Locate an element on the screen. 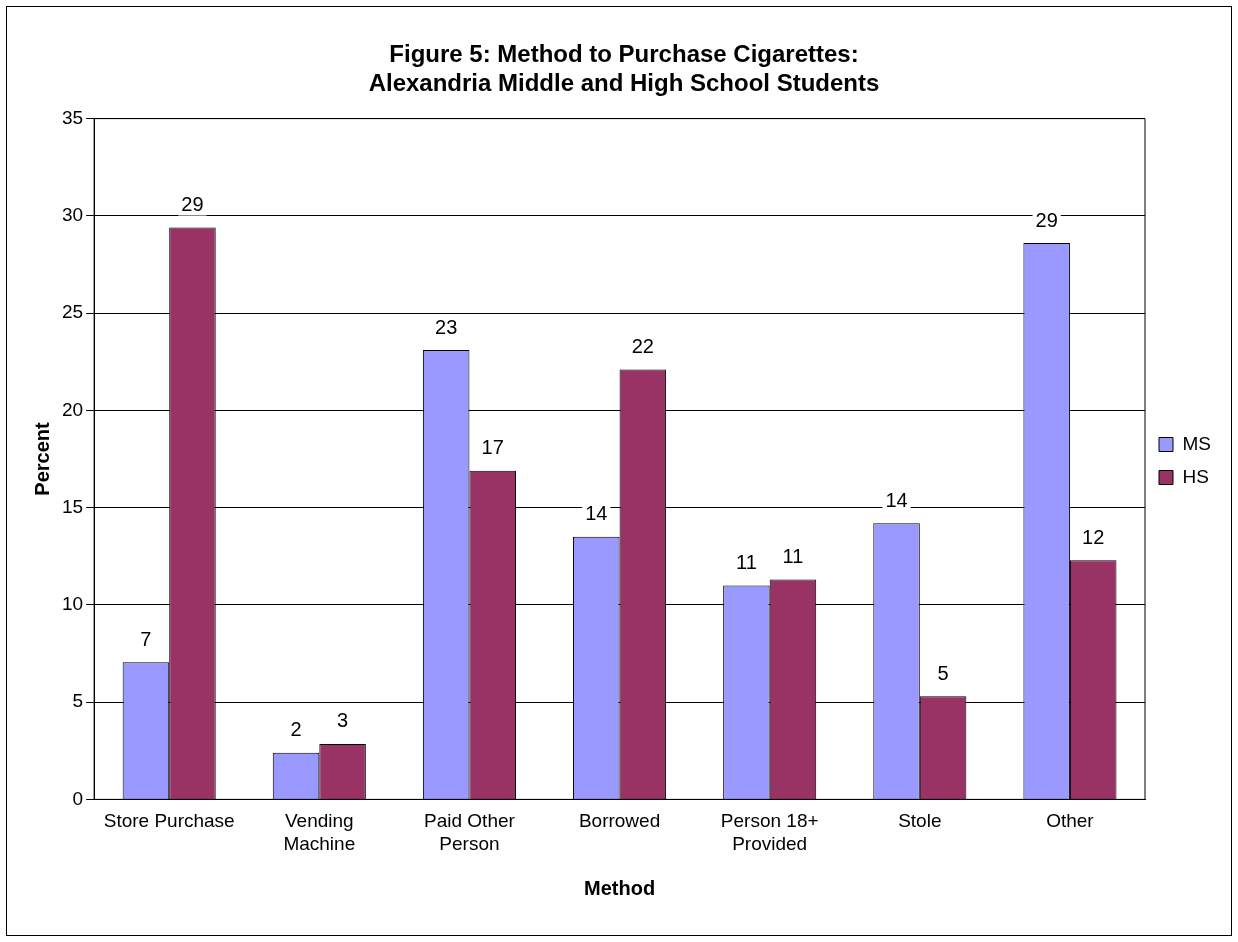 This screenshot has height=942, width=1238. y-tick-label: 10 is located at coordinates (72, 604).